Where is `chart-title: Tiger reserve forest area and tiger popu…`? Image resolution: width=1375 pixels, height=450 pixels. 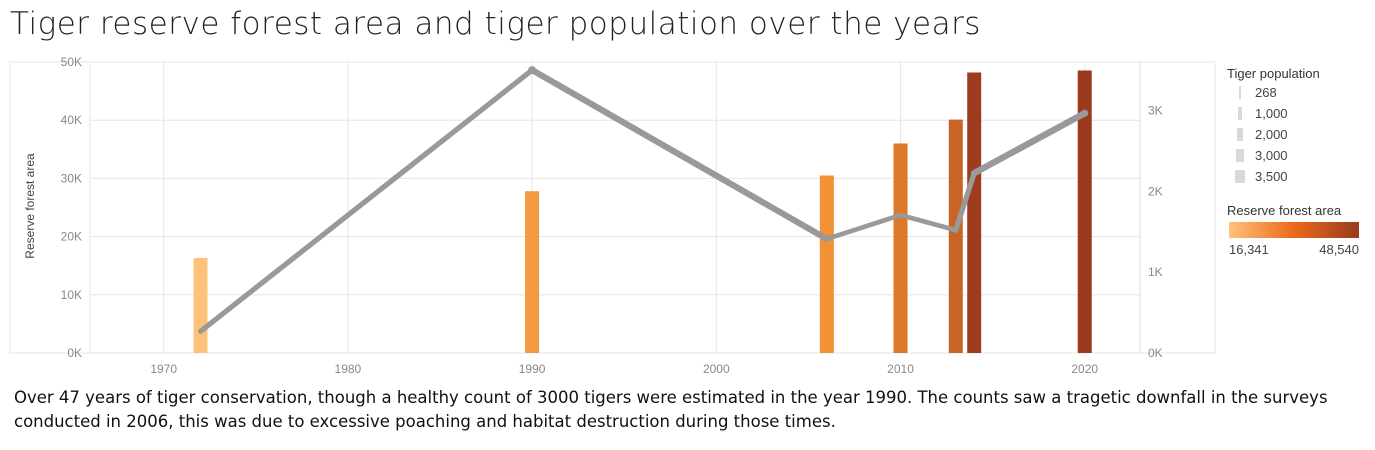
chart-title: Tiger reserve forest area and tiger popu… is located at coordinates (495, 24).